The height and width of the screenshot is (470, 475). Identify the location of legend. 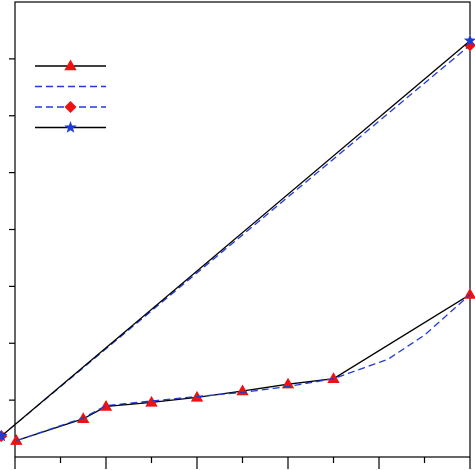
(70, 96).